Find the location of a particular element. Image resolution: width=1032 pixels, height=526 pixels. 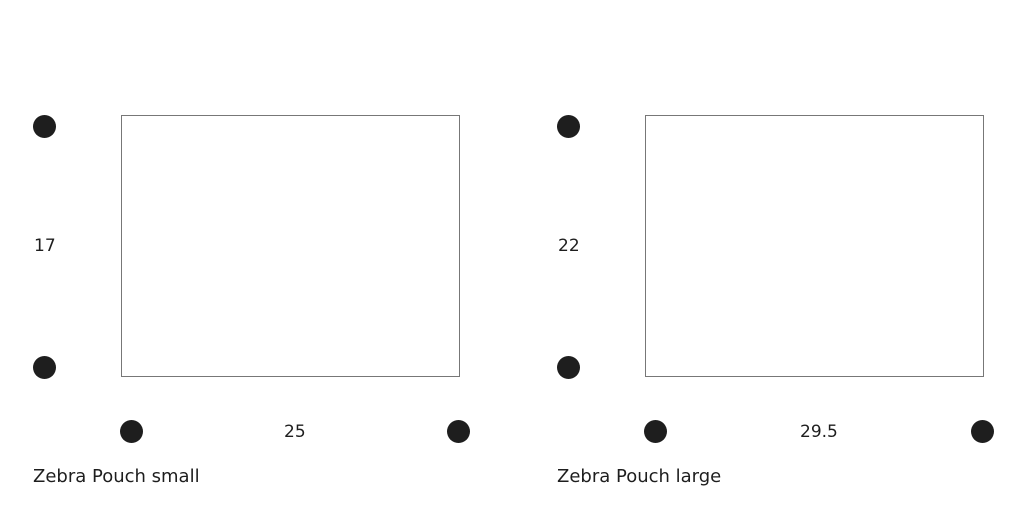

width-label: 29.5 is located at coordinates (819, 432).